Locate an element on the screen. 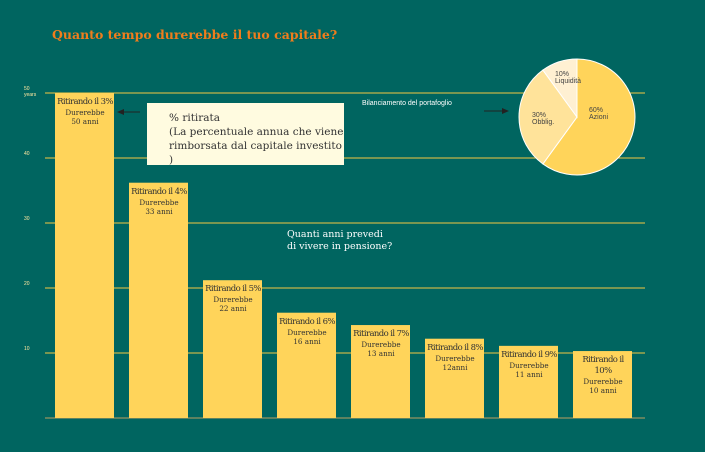  pie-slice-Azioni is located at coordinates (589, 117).